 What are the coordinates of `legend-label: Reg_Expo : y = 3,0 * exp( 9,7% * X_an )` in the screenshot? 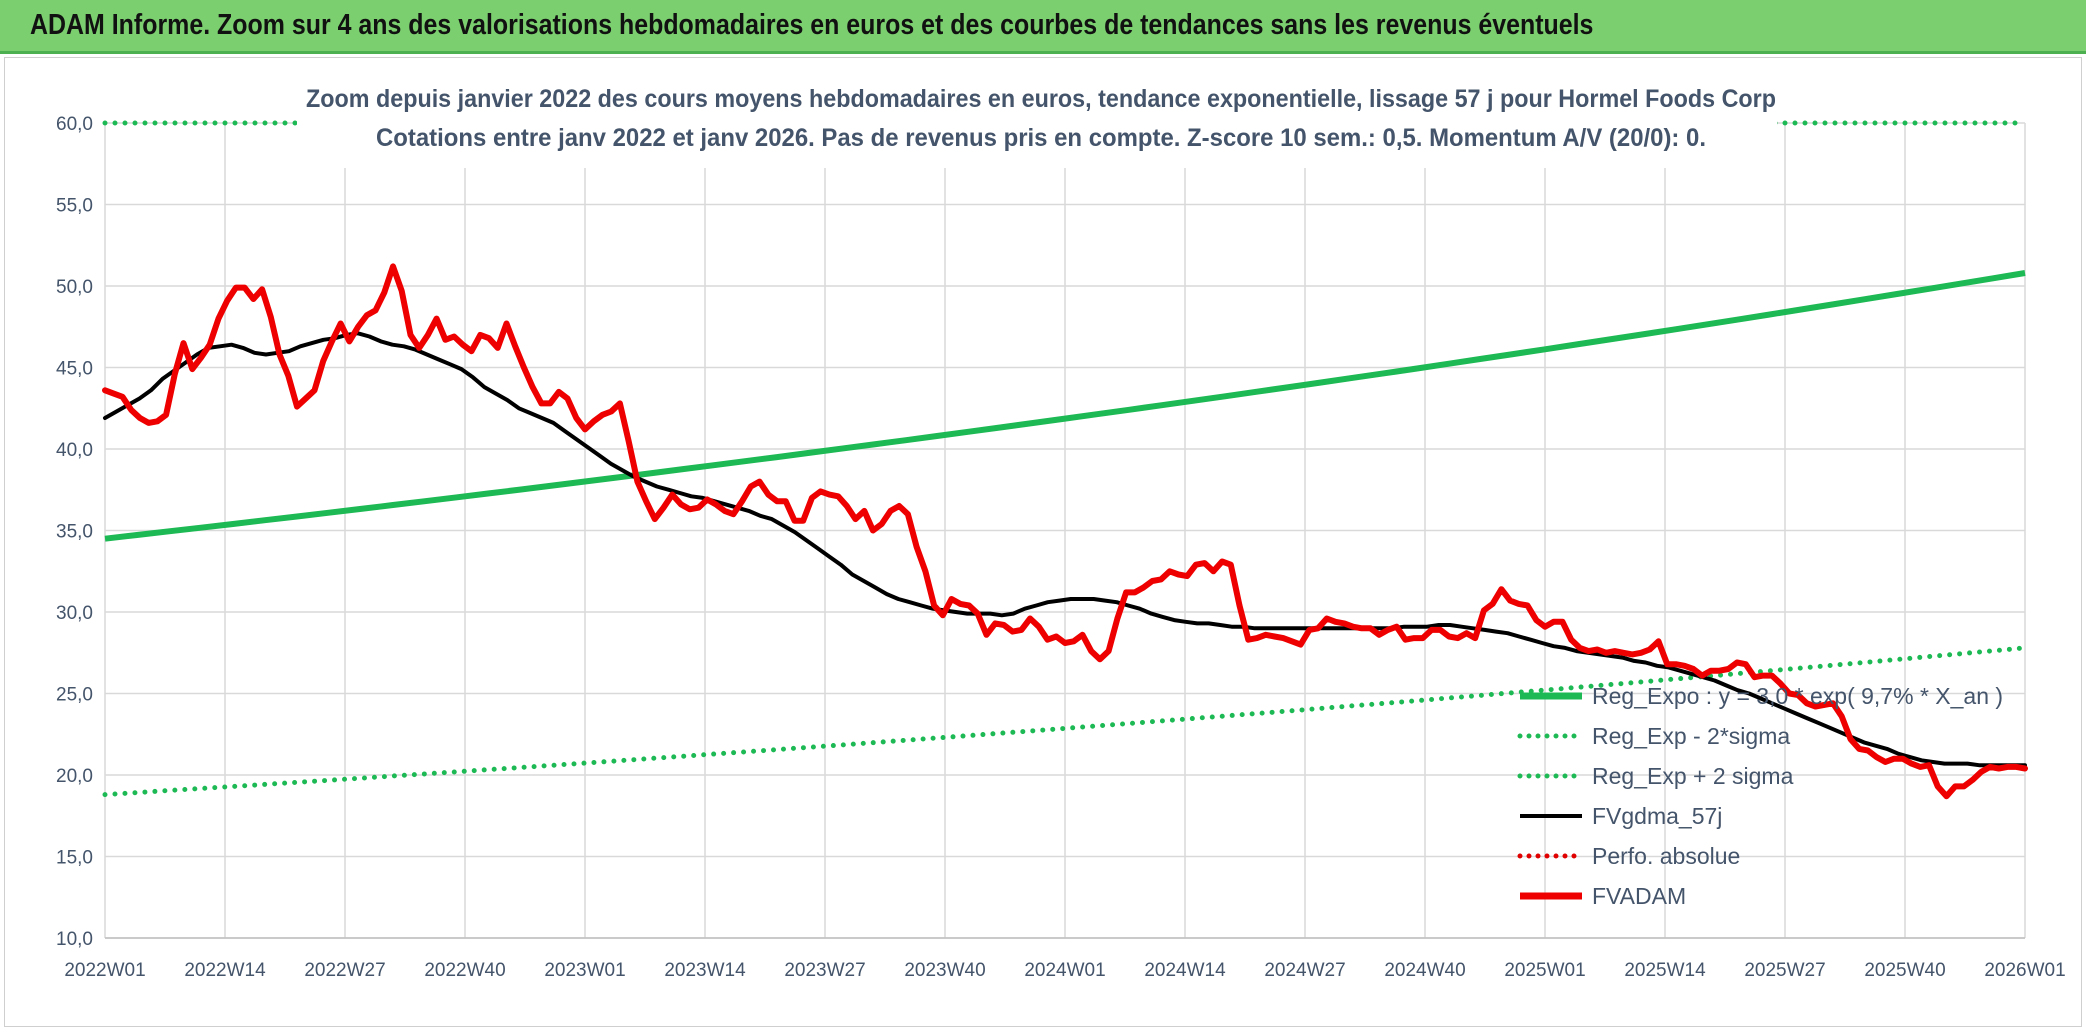 It's located at (1797, 696).